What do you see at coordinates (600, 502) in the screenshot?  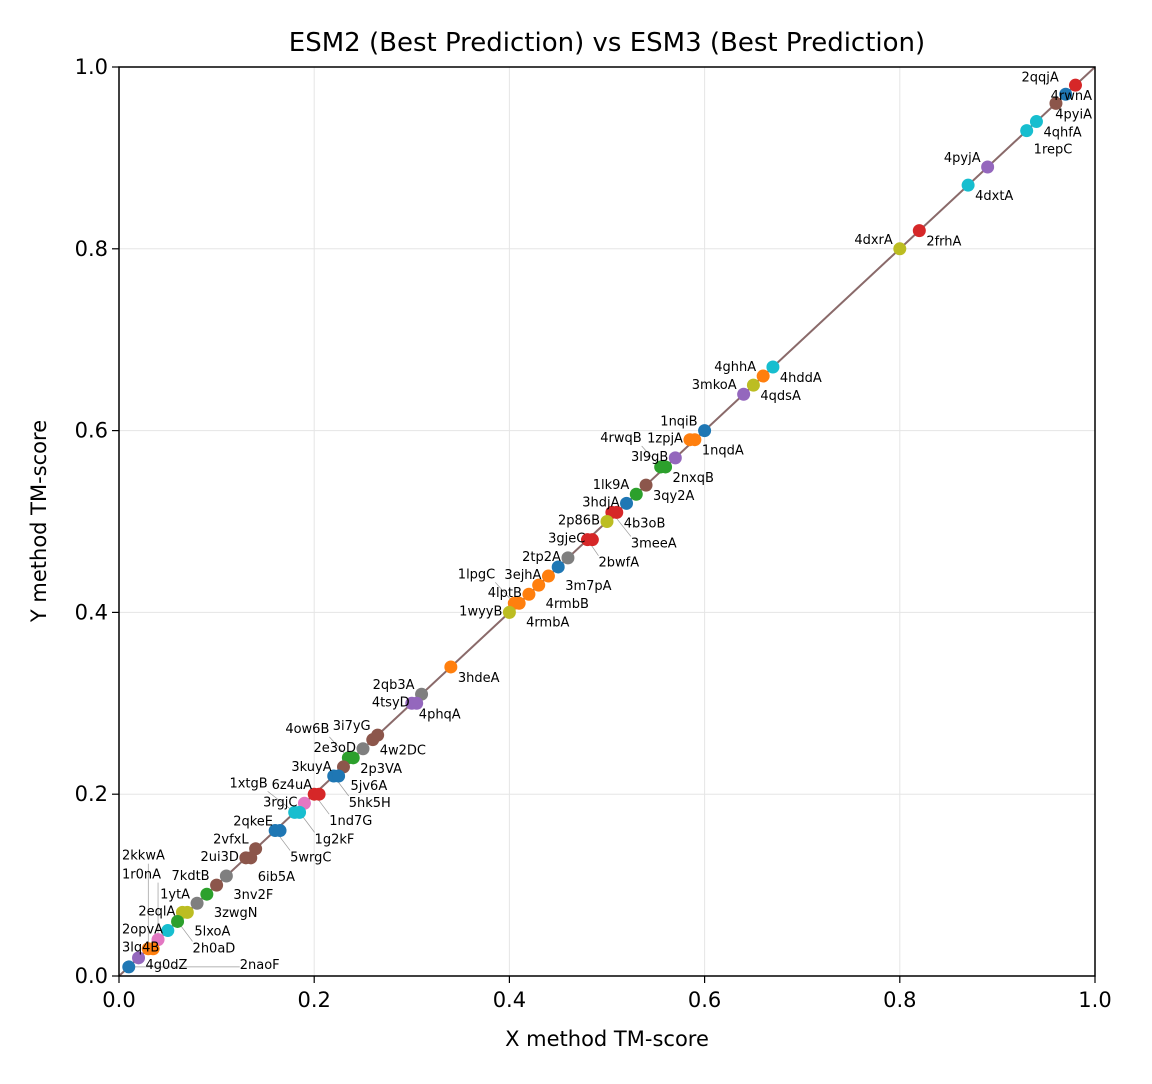 I see `point-label: 3hdjA` at bounding box center [600, 502].